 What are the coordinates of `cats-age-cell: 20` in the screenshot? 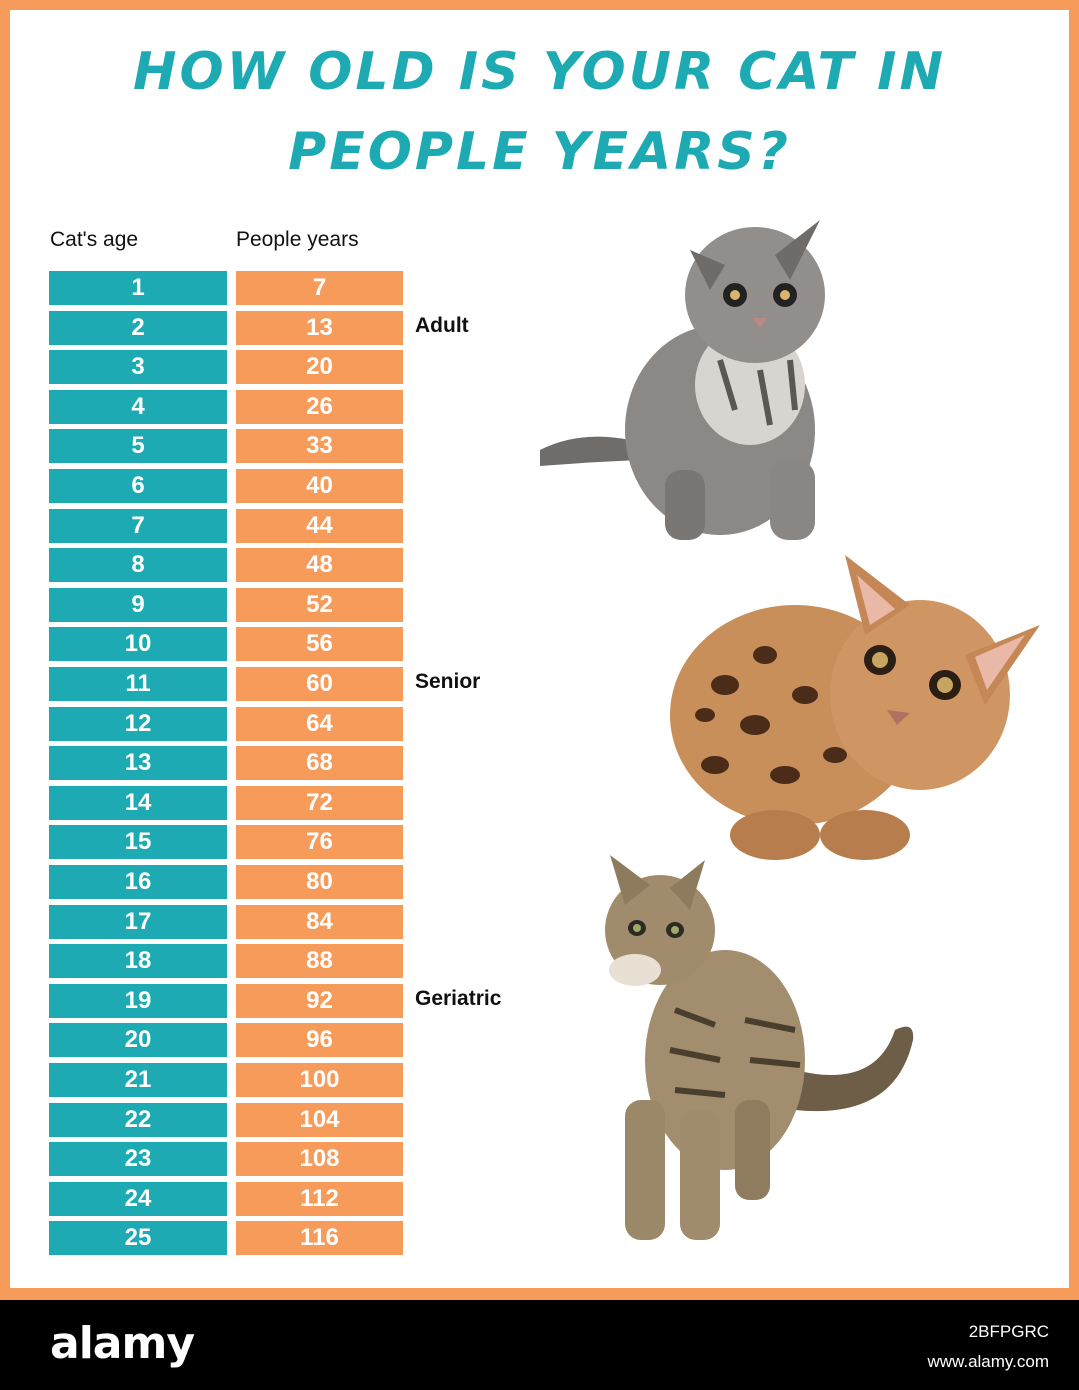 It's located at (138, 1040).